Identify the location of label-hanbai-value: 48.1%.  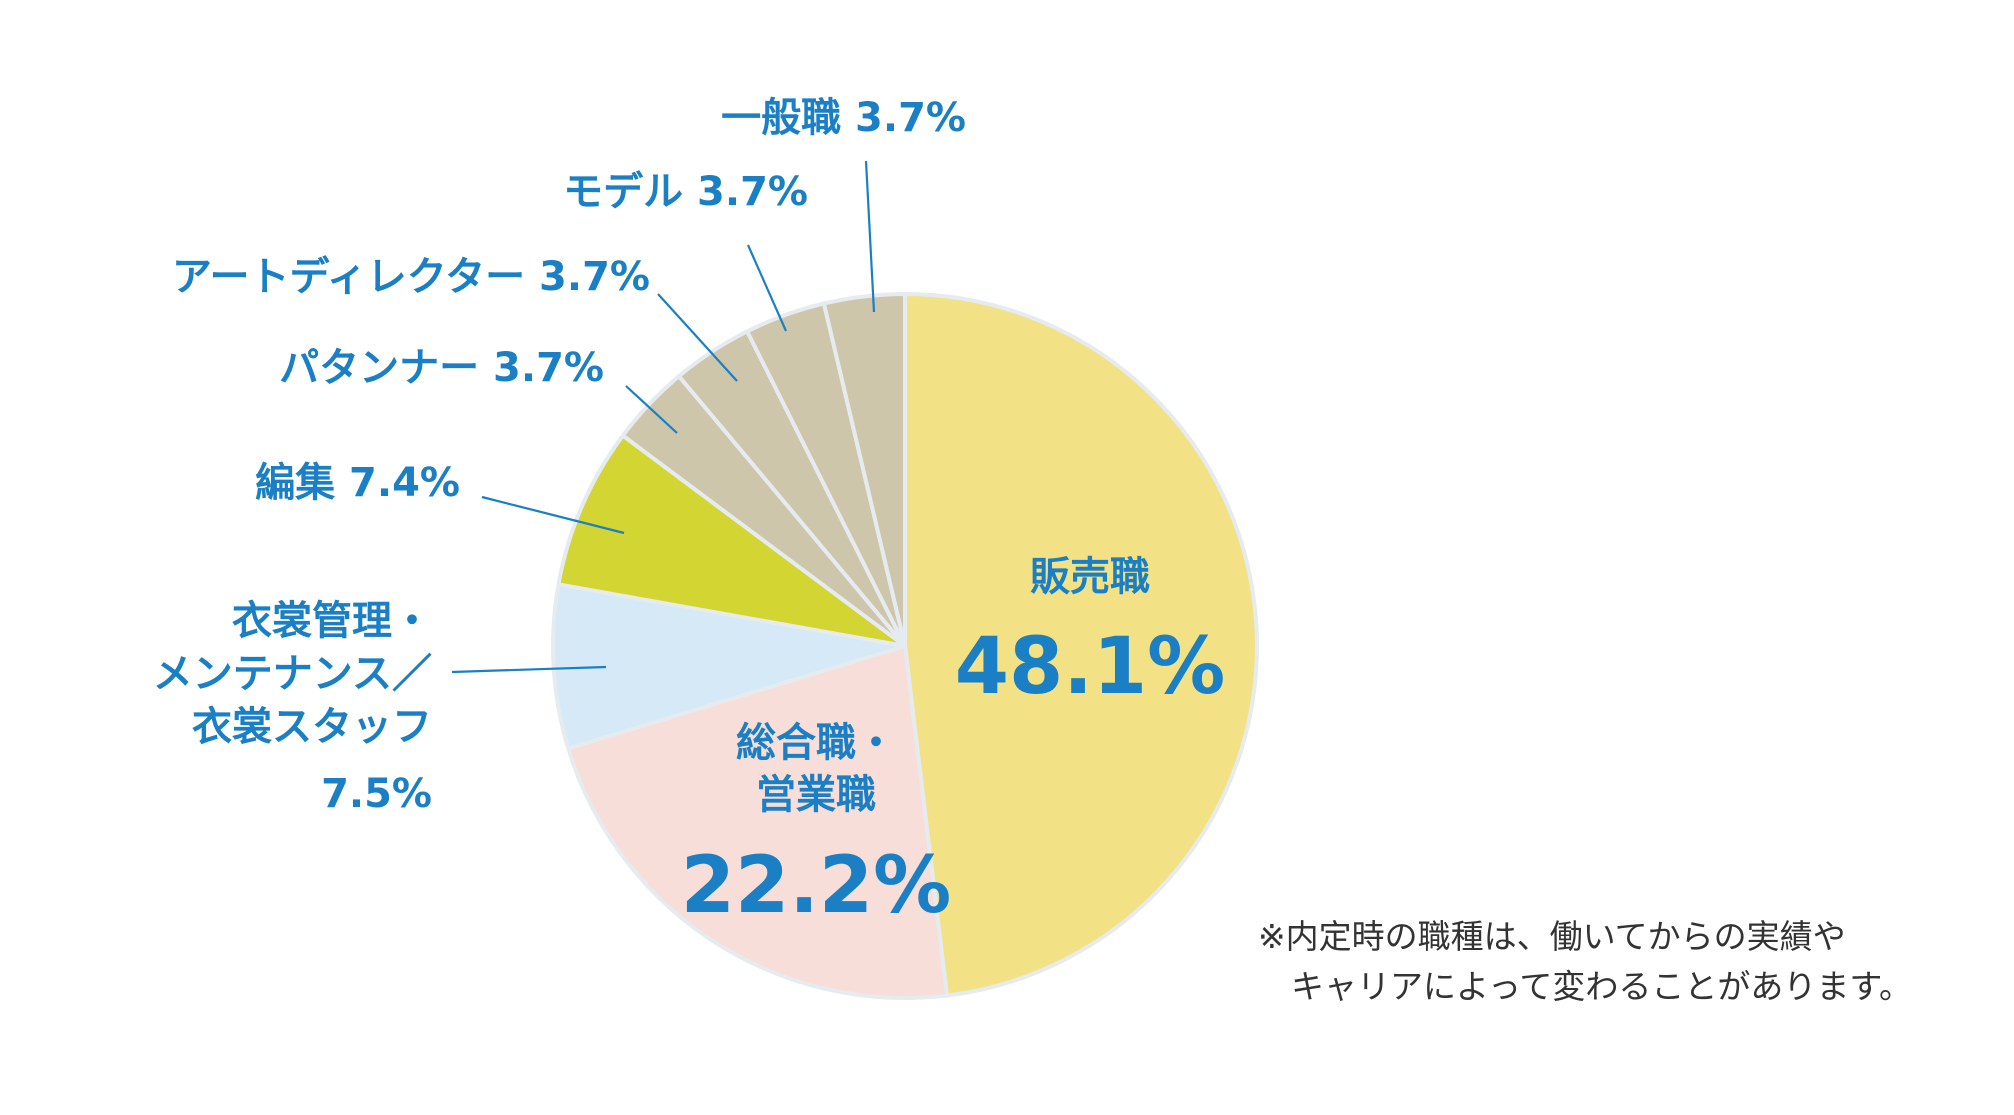
(1090, 667).